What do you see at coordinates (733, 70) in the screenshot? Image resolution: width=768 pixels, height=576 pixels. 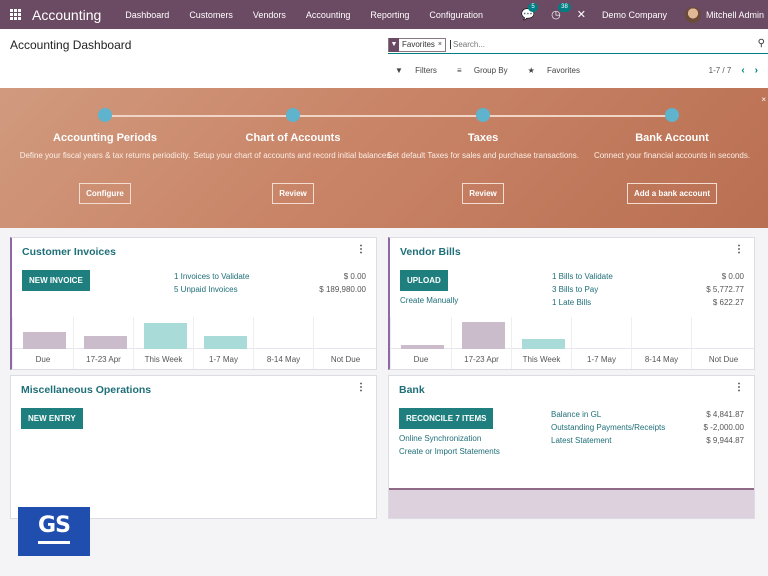 I see `pager: 1-7 / 7 ‹ ›` at bounding box center [733, 70].